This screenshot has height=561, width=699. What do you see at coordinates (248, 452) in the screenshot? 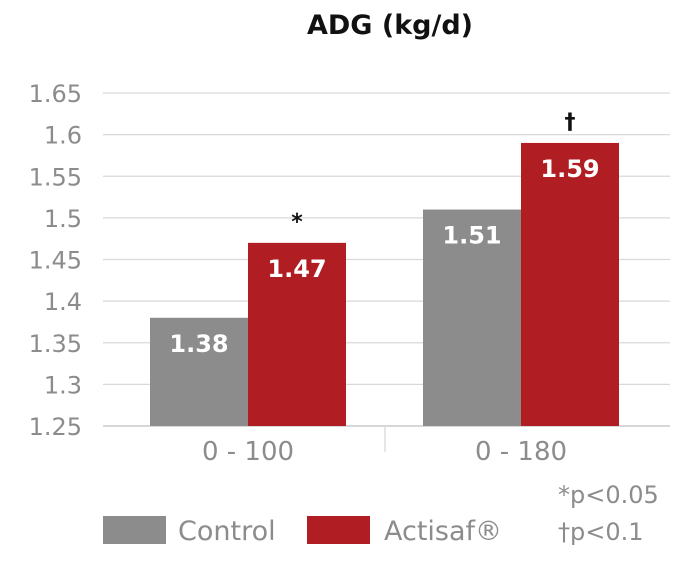
I see `x-category-label: 0 - 100` at bounding box center [248, 452].